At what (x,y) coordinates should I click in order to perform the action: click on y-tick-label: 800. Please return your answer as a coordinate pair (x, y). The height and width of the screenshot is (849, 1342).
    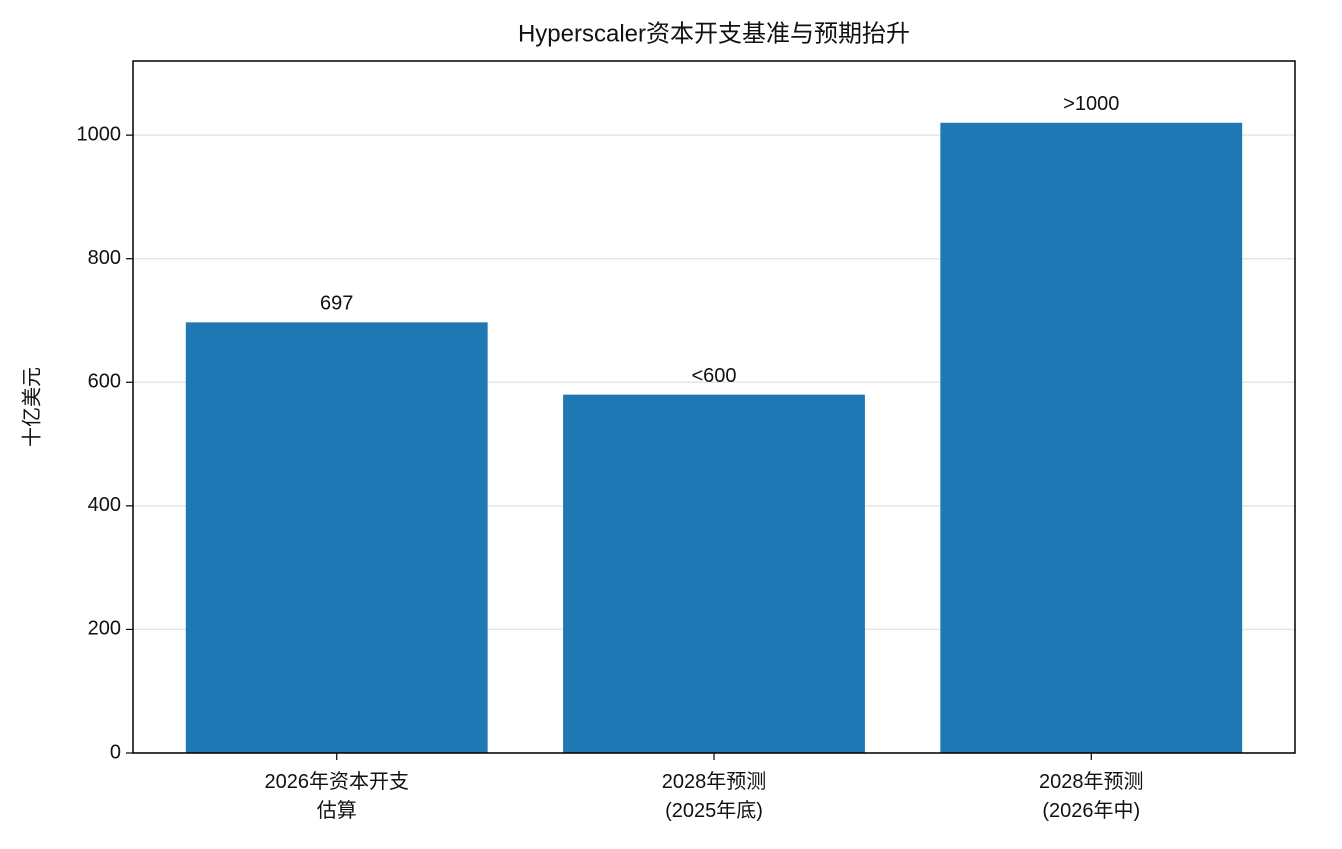
    Looking at the image, I should click on (104, 258).